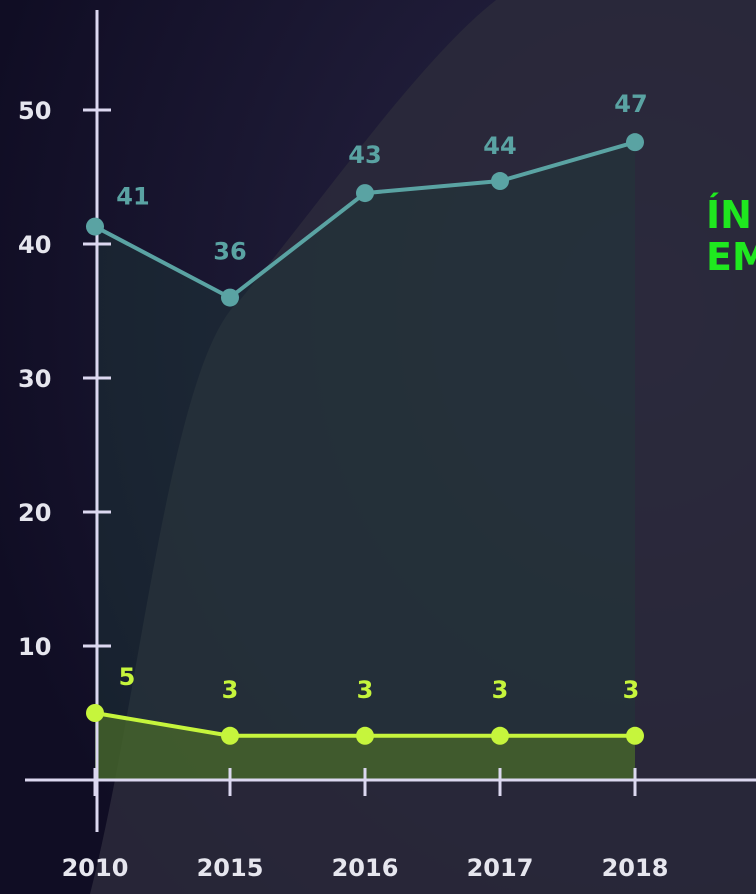 This screenshot has width=756, height=894. I want to click on data-label: 41, so click(132, 197).